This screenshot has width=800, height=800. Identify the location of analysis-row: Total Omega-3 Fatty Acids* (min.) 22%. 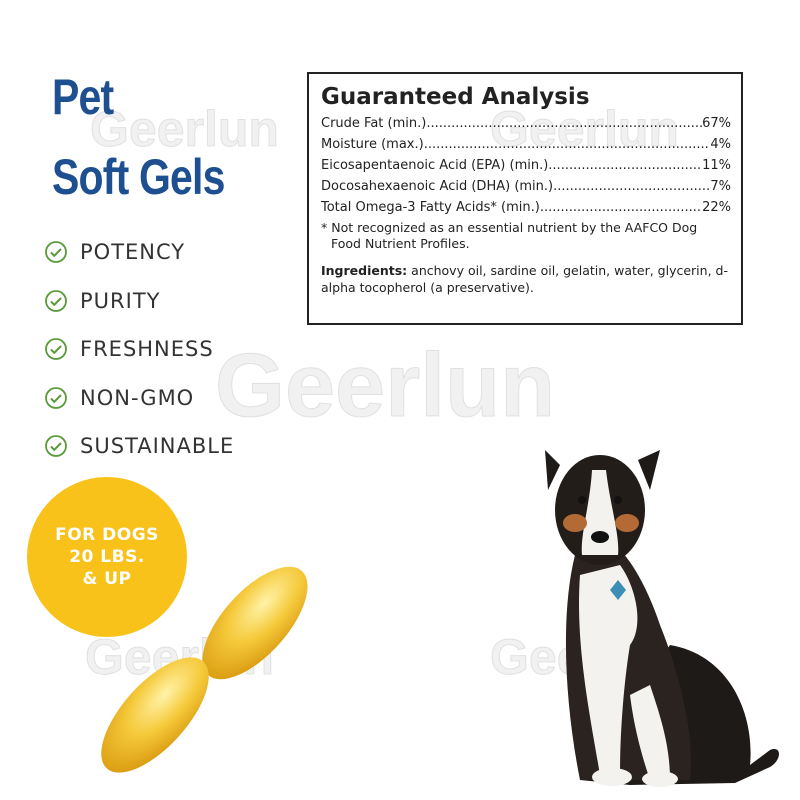
(526, 207).